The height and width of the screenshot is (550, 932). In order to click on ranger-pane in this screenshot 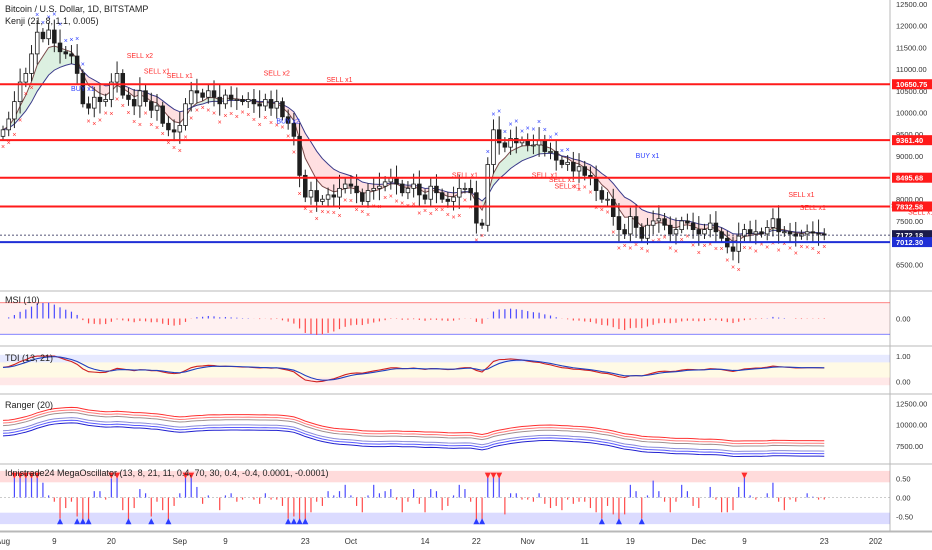, I will do `click(413, 431)`.